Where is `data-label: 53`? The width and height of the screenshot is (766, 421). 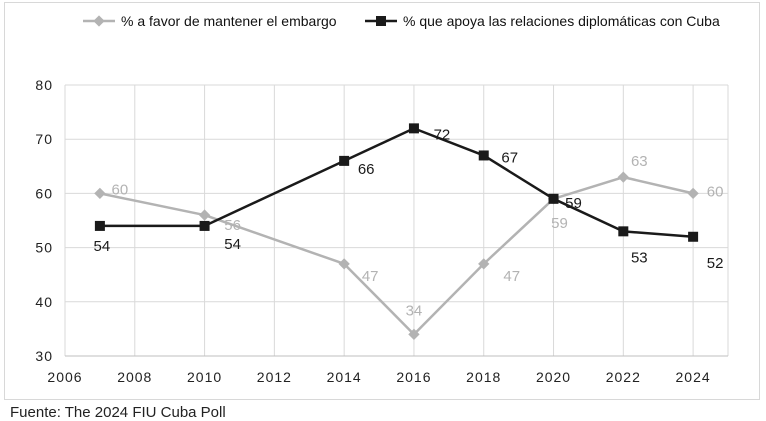
data-label: 53 is located at coordinates (639, 257).